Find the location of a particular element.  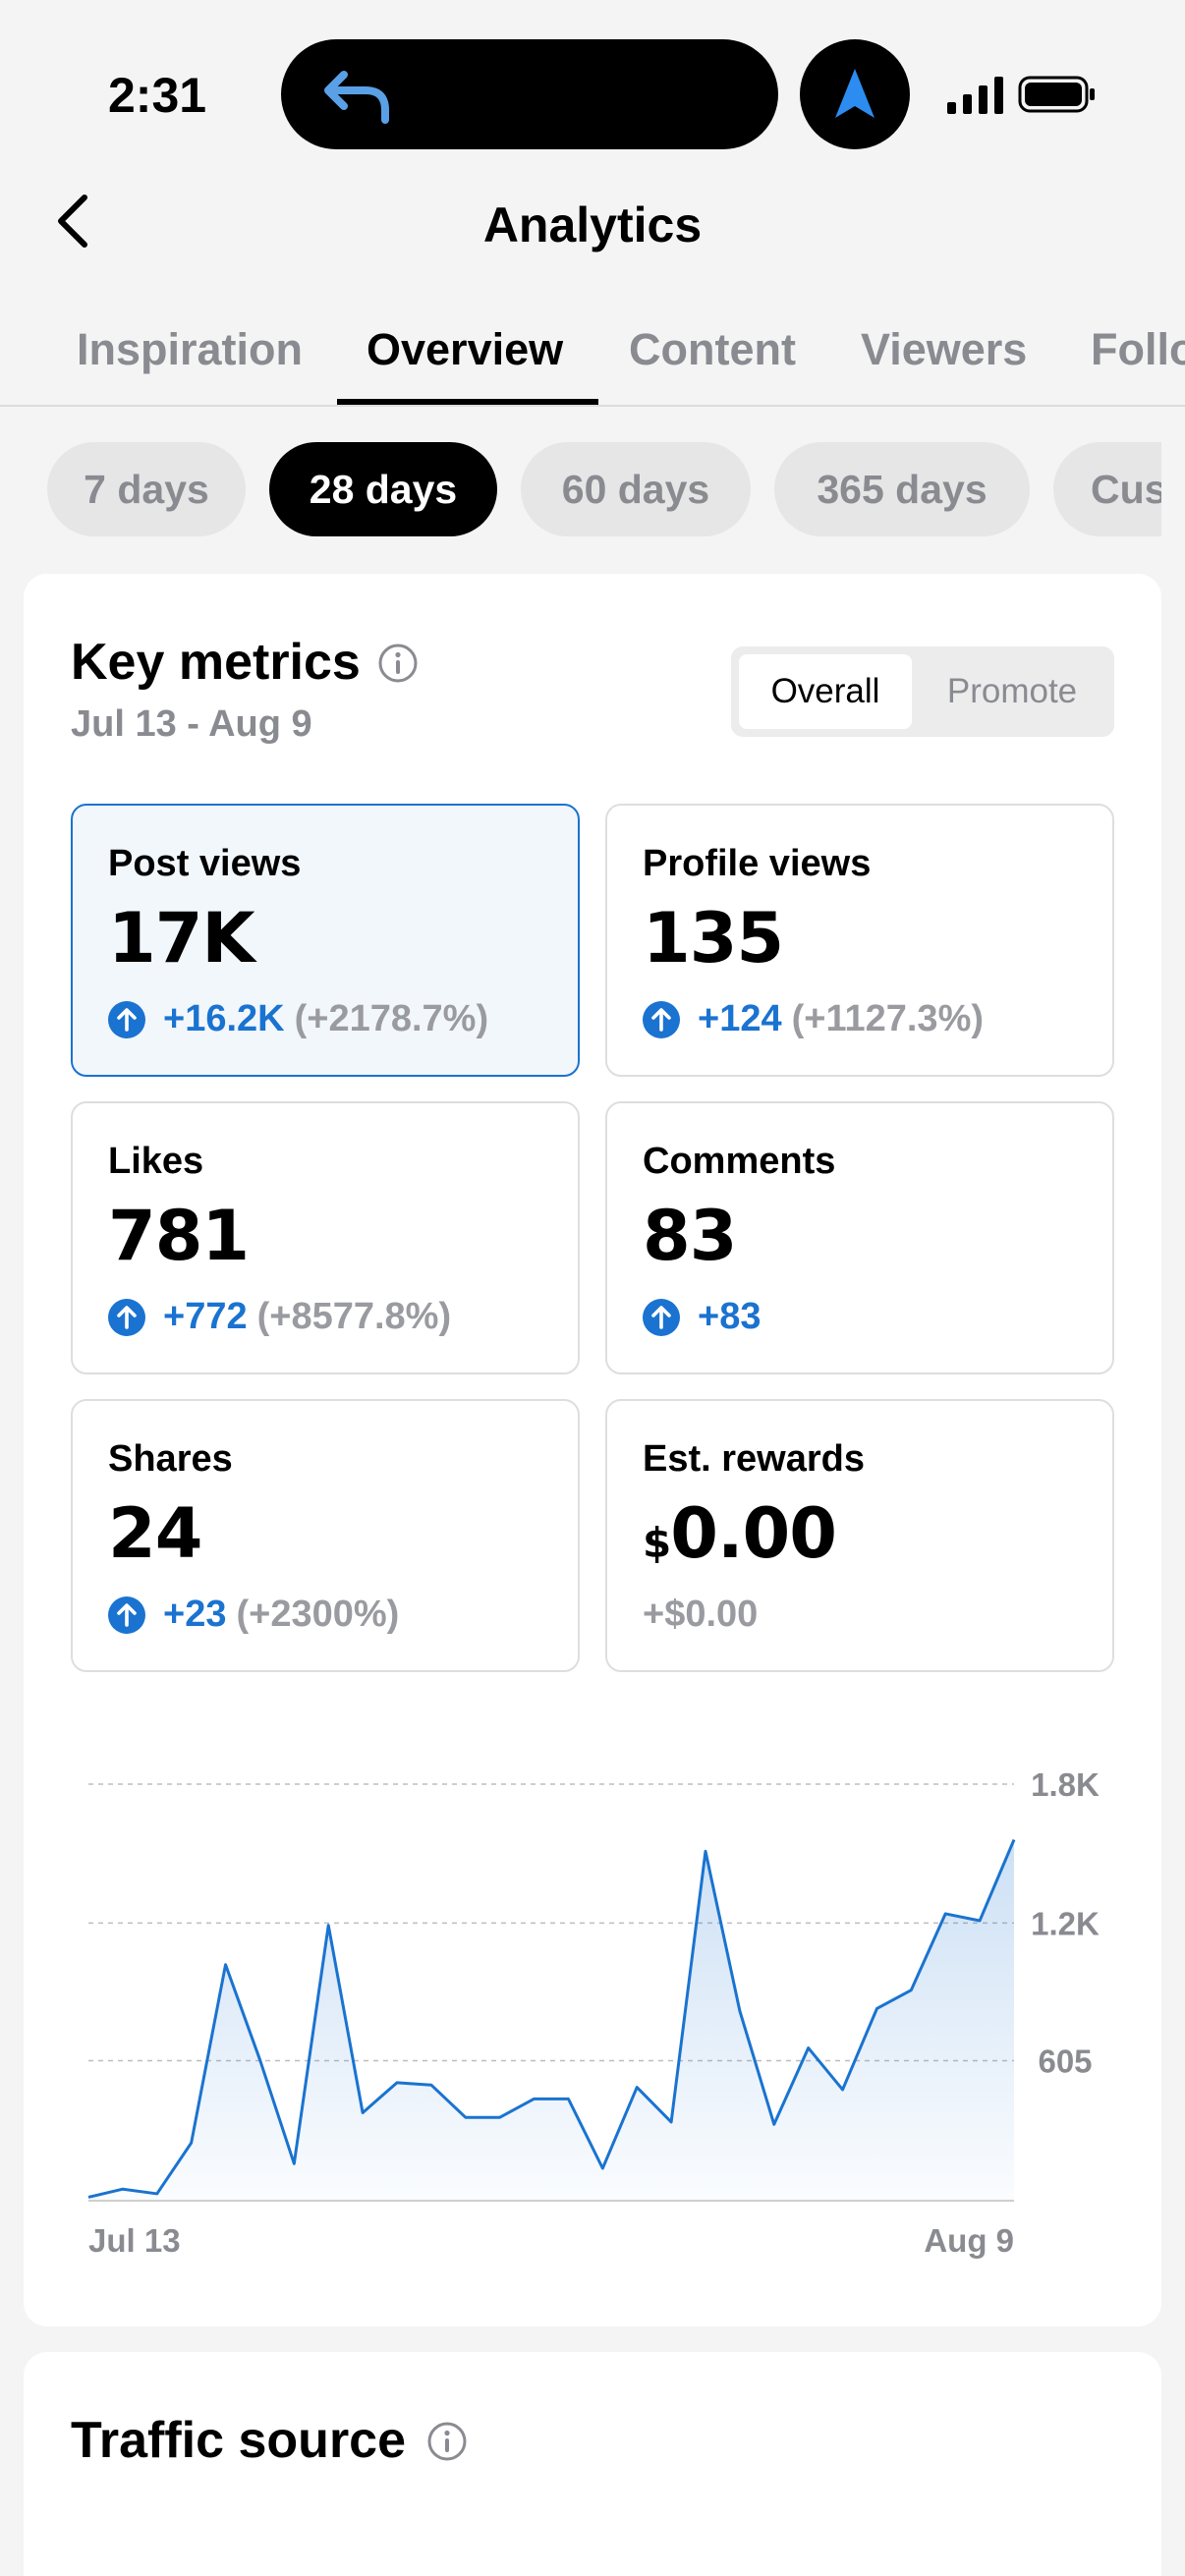

chart-line is located at coordinates (552, 2018).